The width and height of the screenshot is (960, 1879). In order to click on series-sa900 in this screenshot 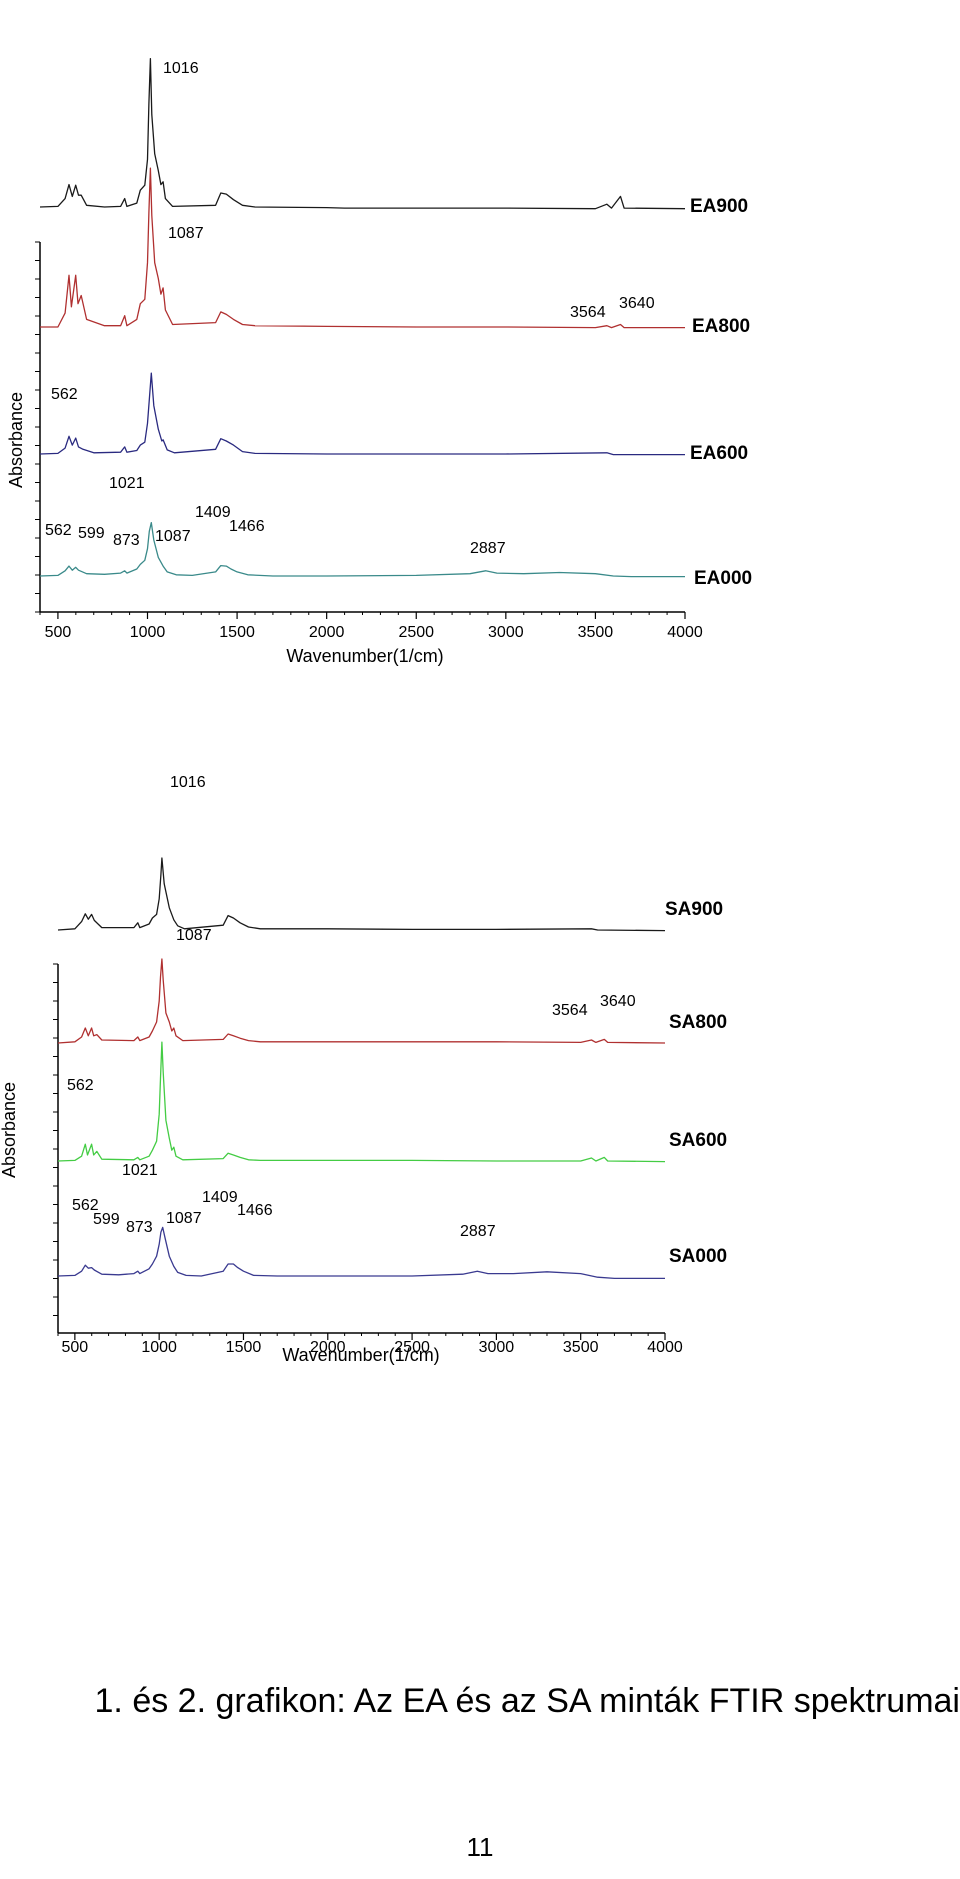, I will do `click(361, 894)`.